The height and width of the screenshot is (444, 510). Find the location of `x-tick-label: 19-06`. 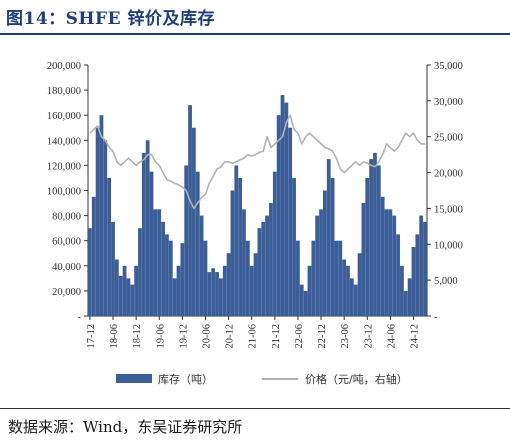

x-tick-label: 19-06 is located at coordinates (160, 336).